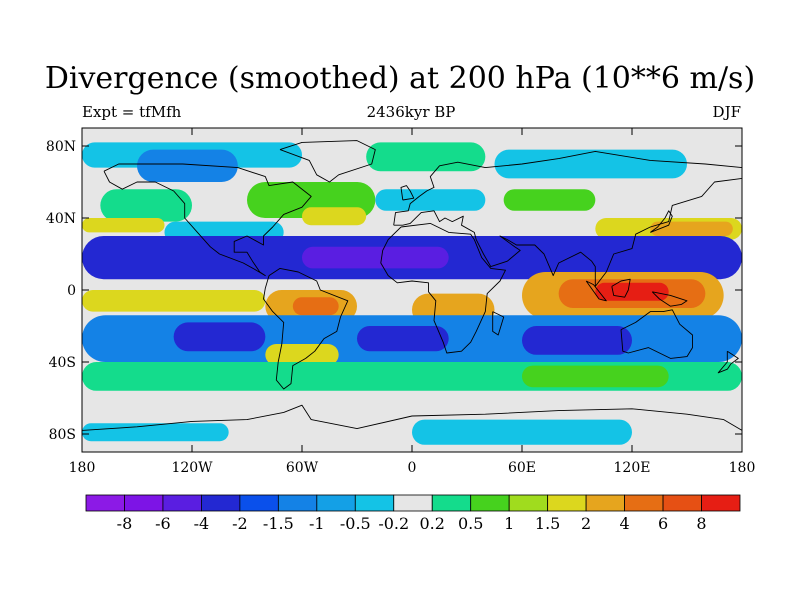 This screenshot has width=800, height=600. Describe the element at coordinates (71, 291) in the screenshot. I see `y-tick-label: 0` at that location.